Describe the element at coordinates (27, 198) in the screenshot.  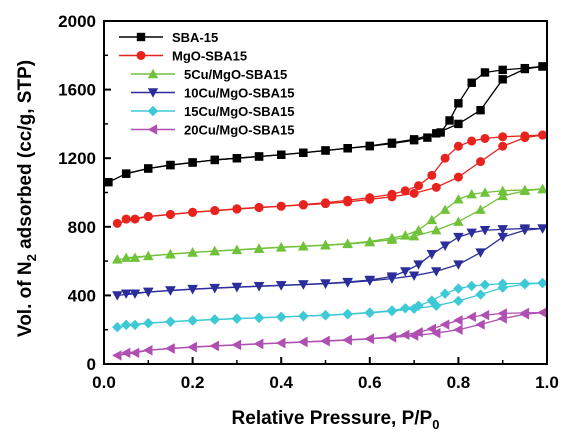
I see `y-axis-title: Vol. of N2 adsorbed (cc/g, STP)` at that location.